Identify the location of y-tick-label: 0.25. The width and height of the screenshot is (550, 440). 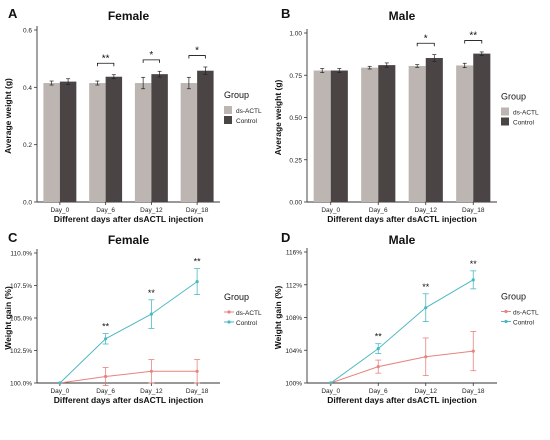
(295, 160).